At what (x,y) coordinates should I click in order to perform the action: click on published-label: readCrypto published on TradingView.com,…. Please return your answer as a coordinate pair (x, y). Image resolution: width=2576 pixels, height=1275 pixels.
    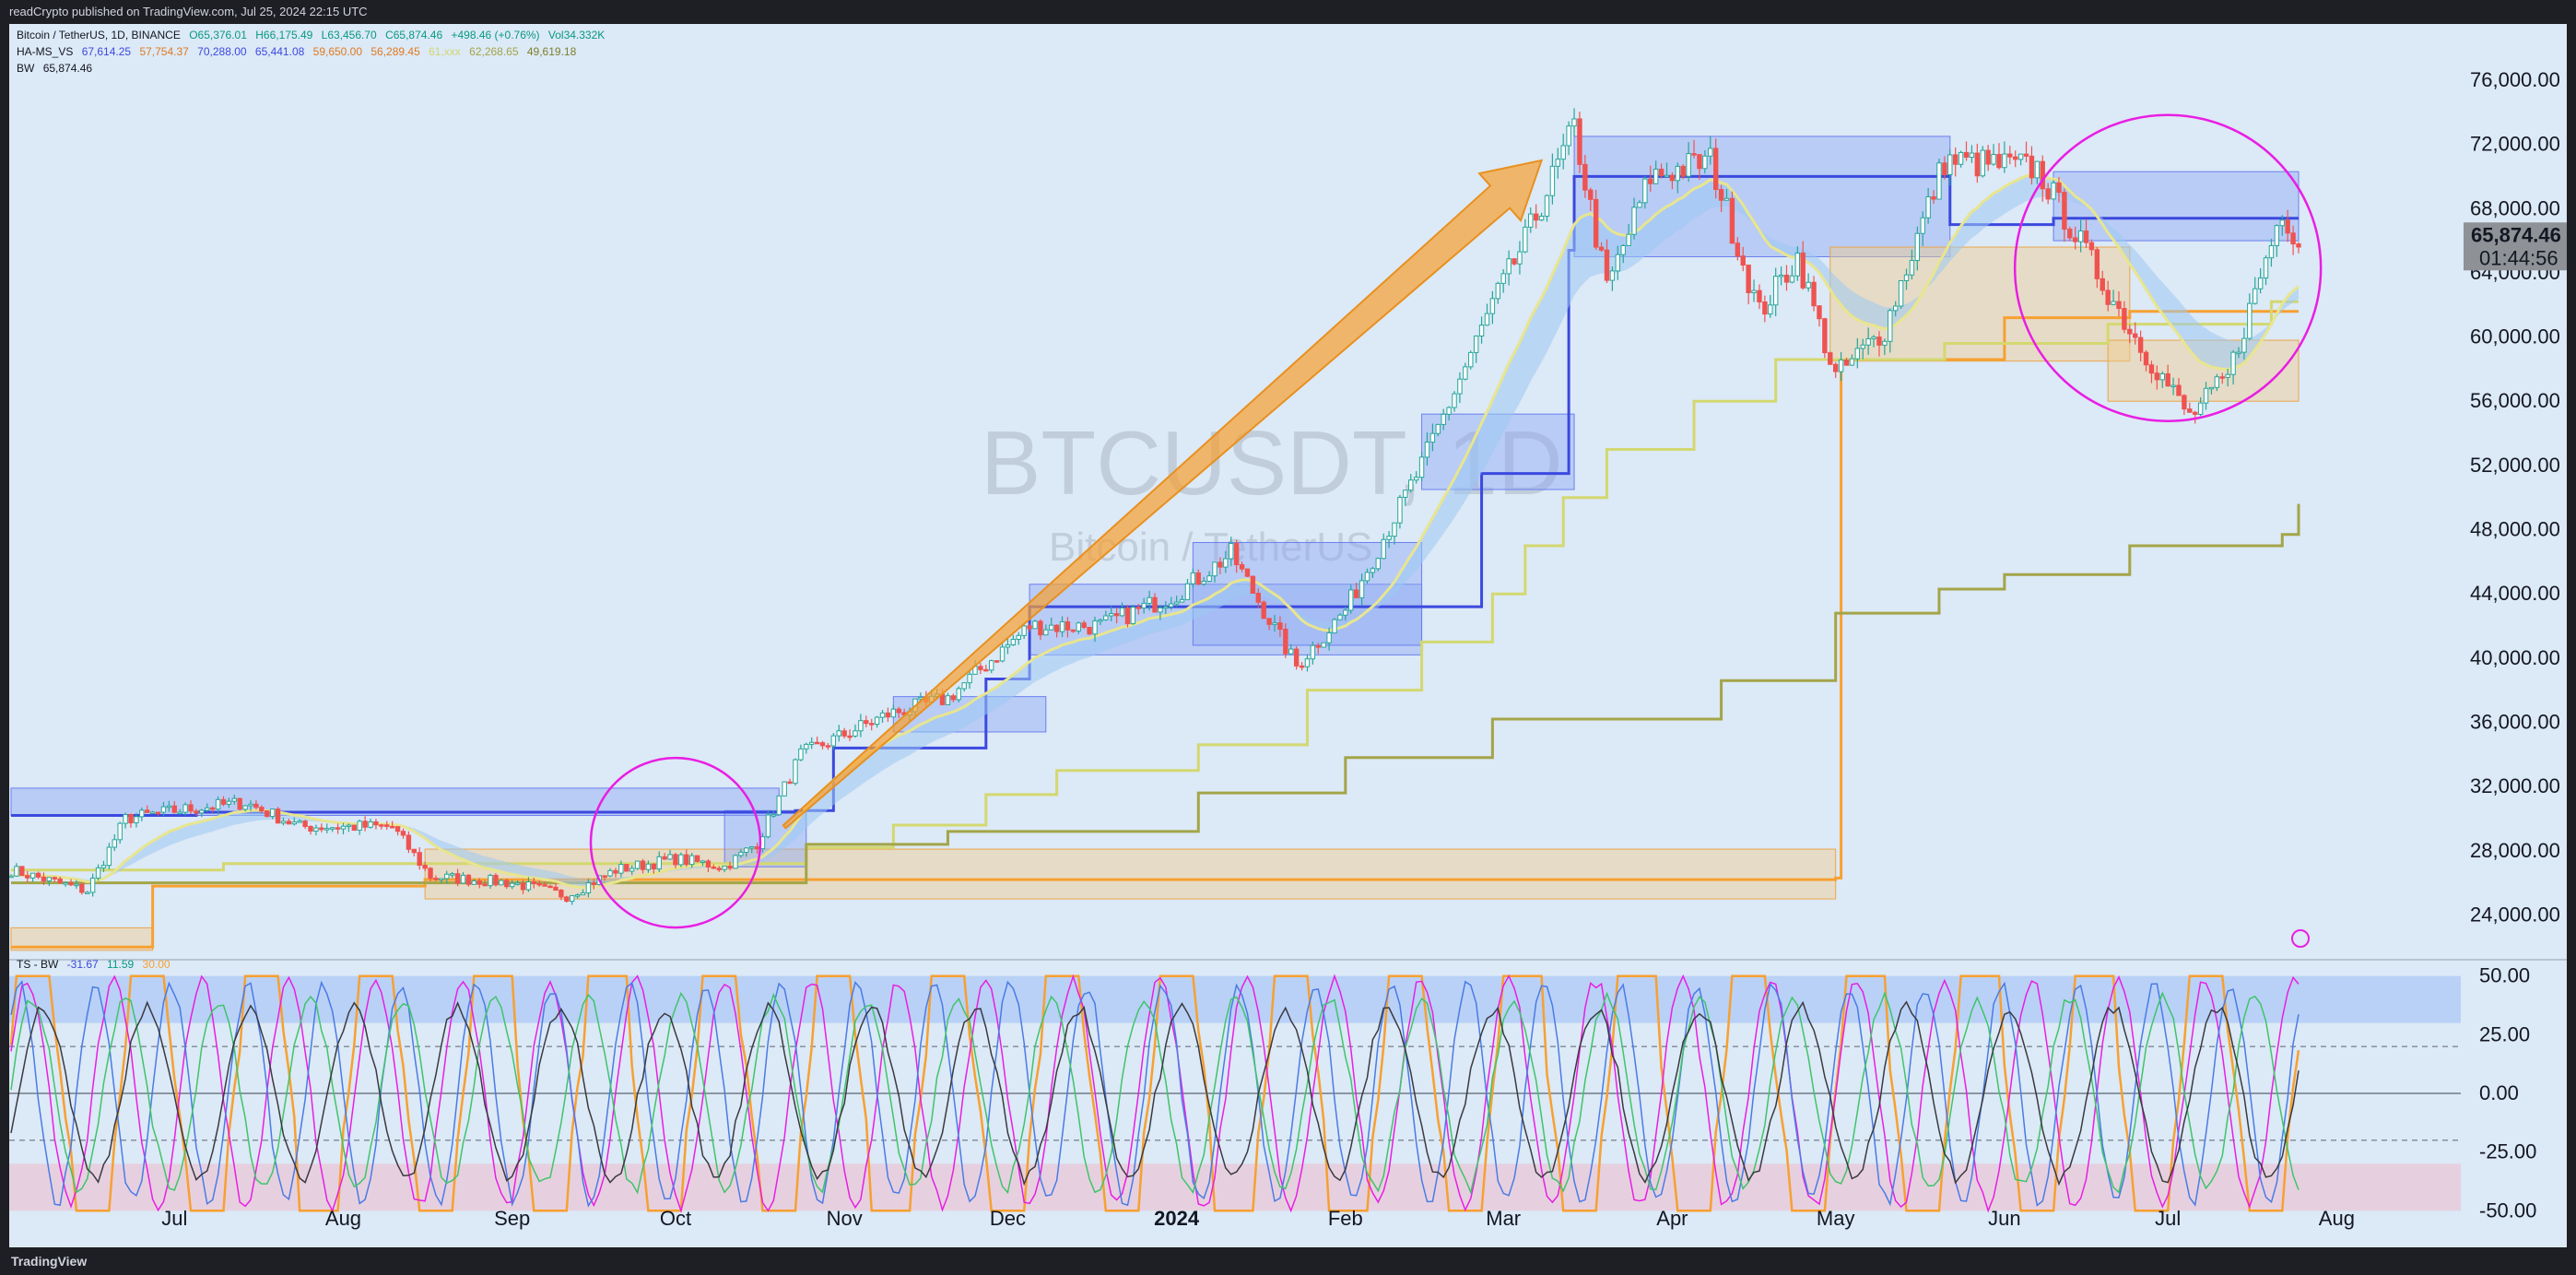
    Looking at the image, I should click on (188, 12).